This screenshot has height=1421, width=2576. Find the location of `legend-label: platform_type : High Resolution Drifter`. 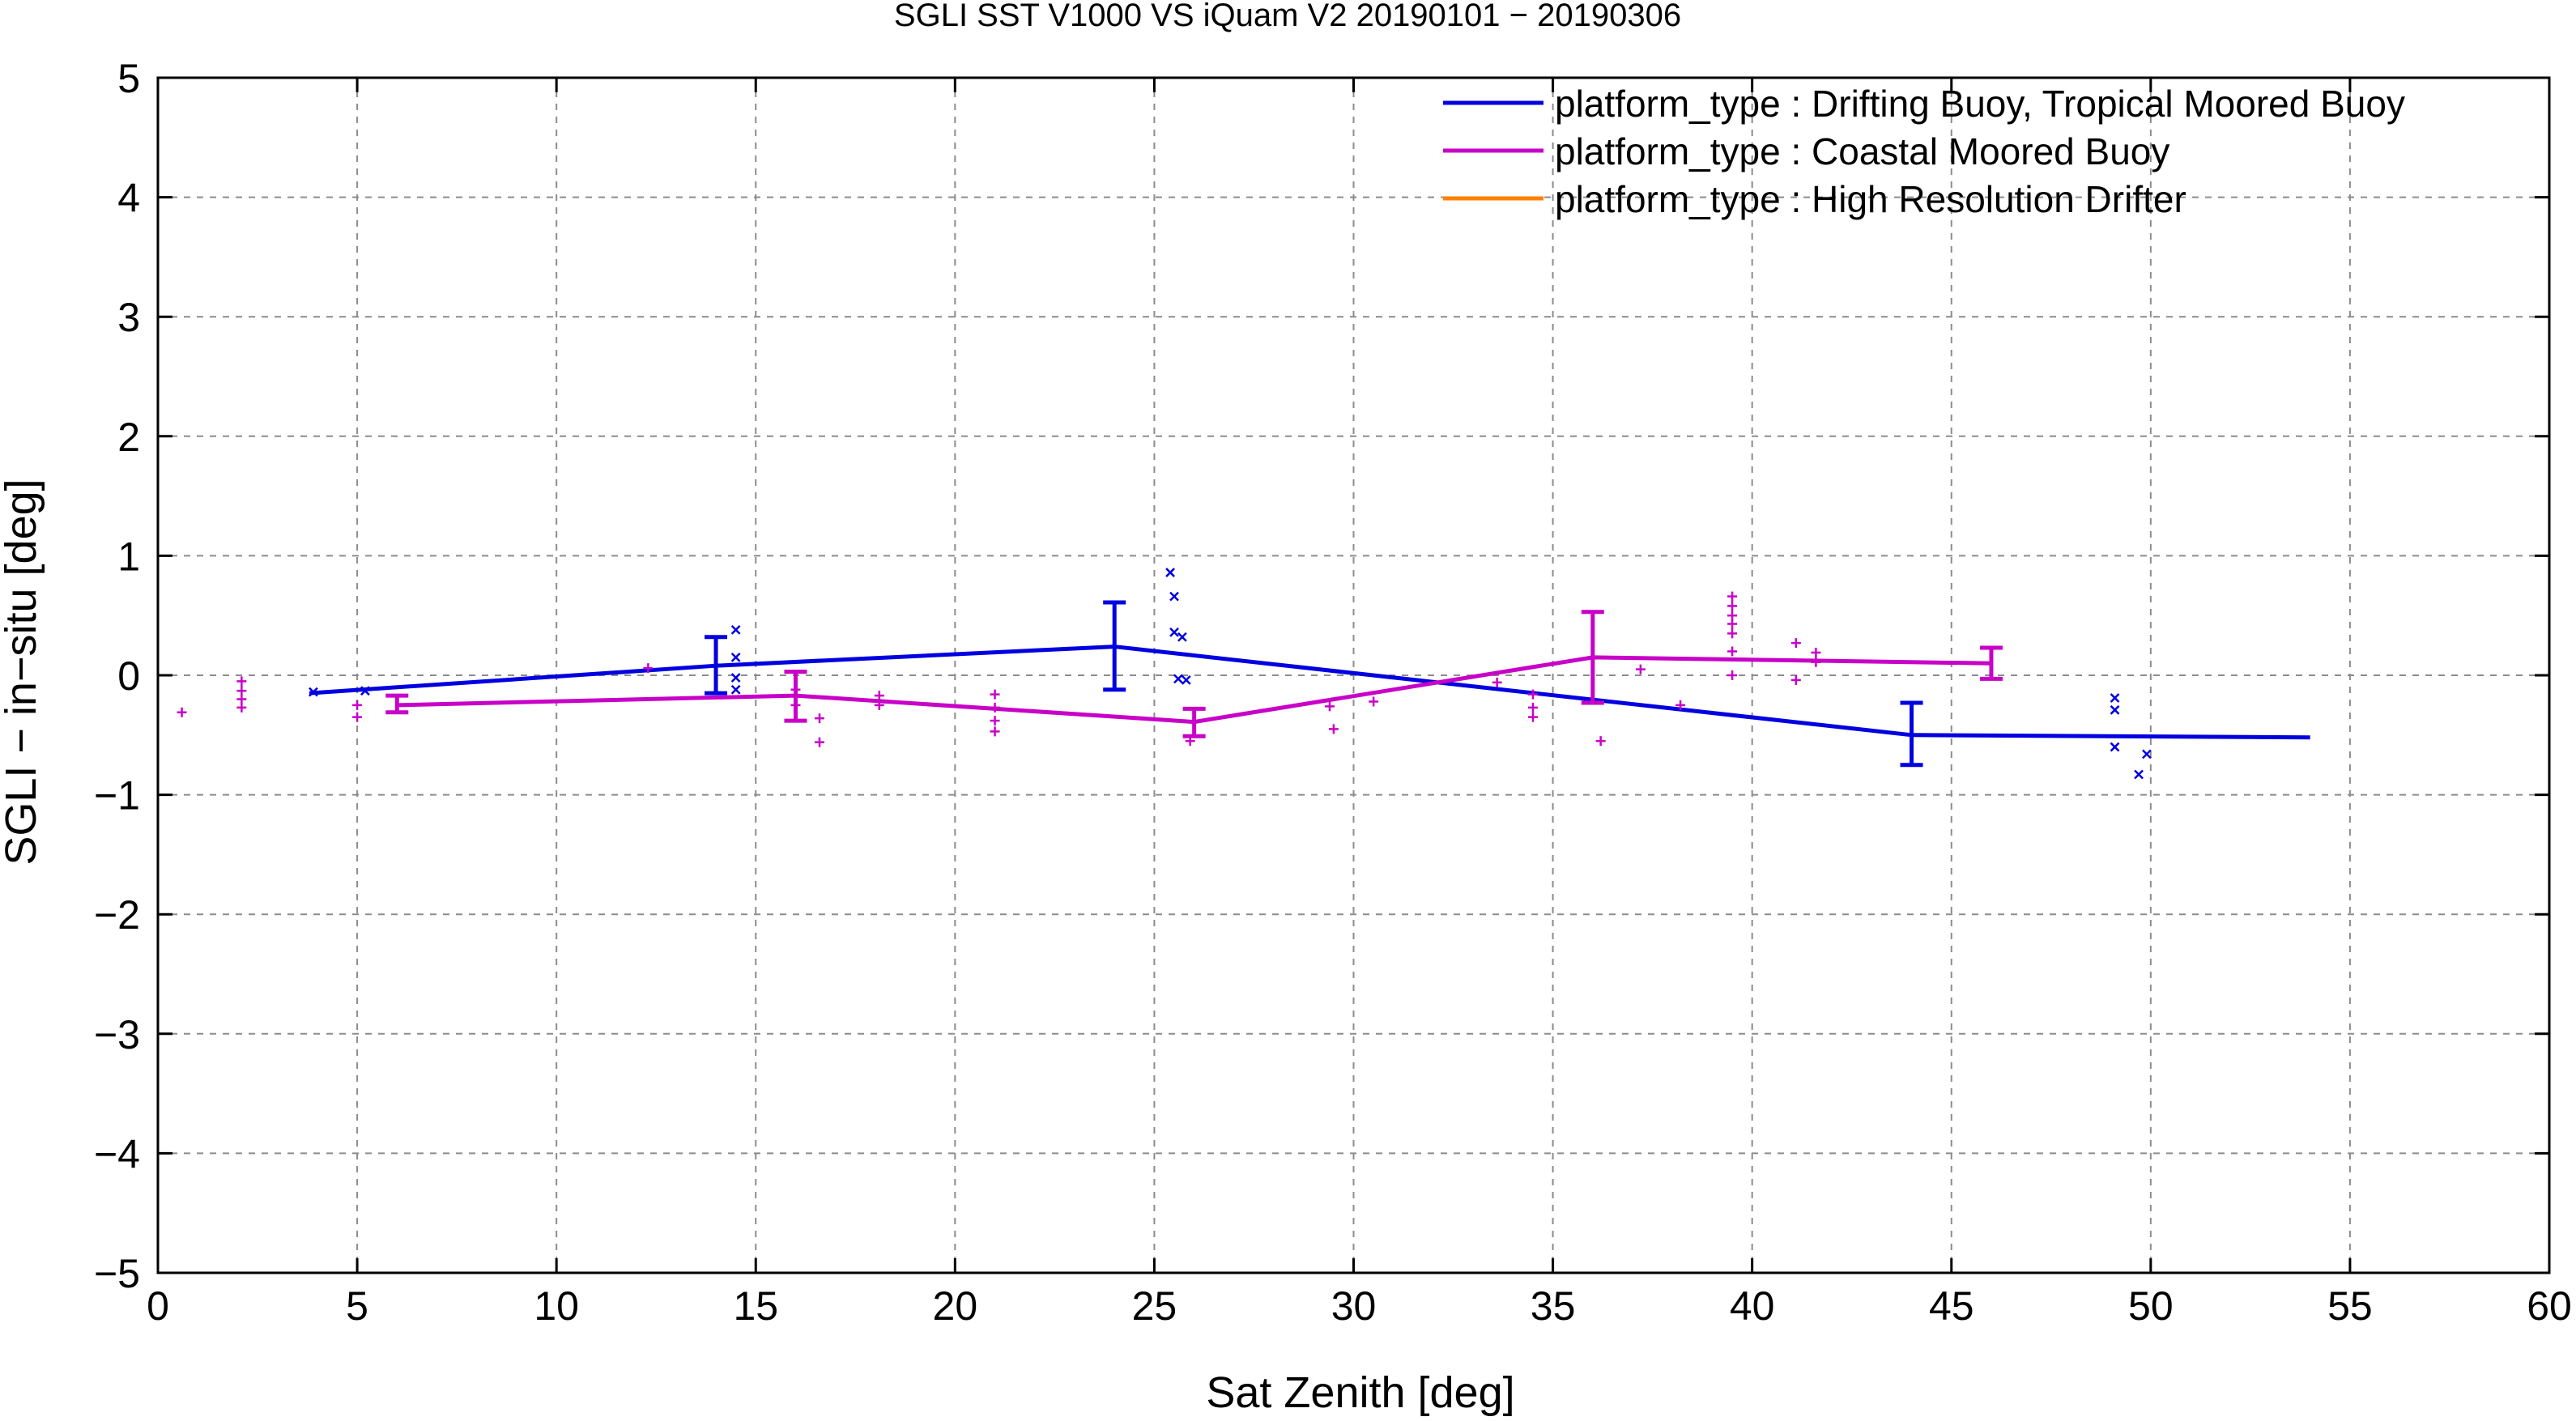

legend-label: platform_type : High Resolution Drifter is located at coordinates (1870, 199).